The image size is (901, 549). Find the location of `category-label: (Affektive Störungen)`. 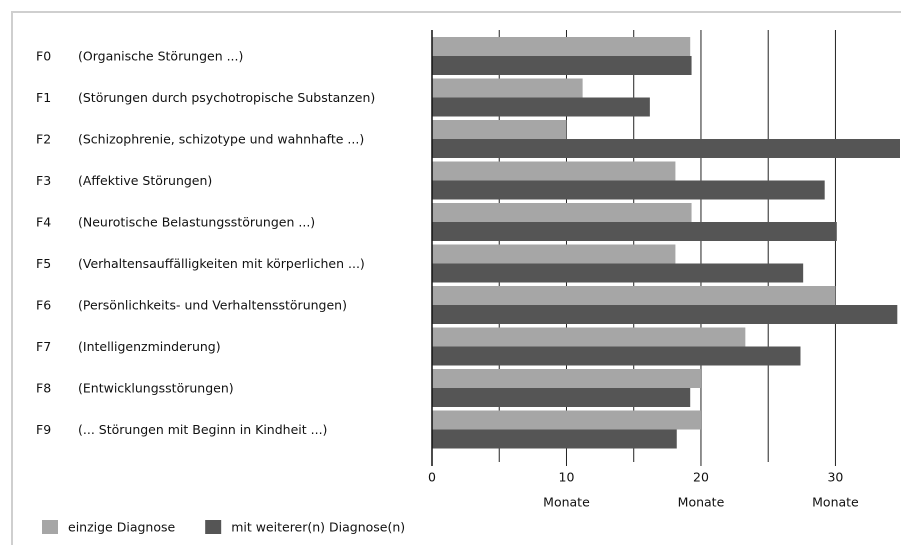

category-label: (Affektive Störungen) is located at coordinates (145, 180).